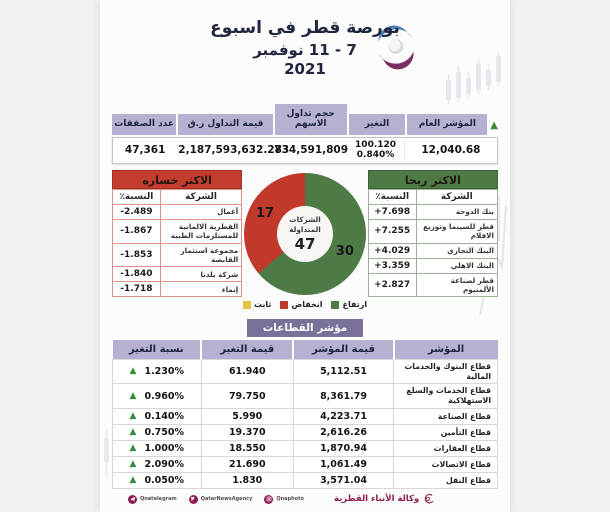 This screenshot has height=512, width=610. What do you see at coordinates (247, 350) in the screenshot?
I see `sector-change-value-header: قيمة التغير` at bounding box center [247, 350].